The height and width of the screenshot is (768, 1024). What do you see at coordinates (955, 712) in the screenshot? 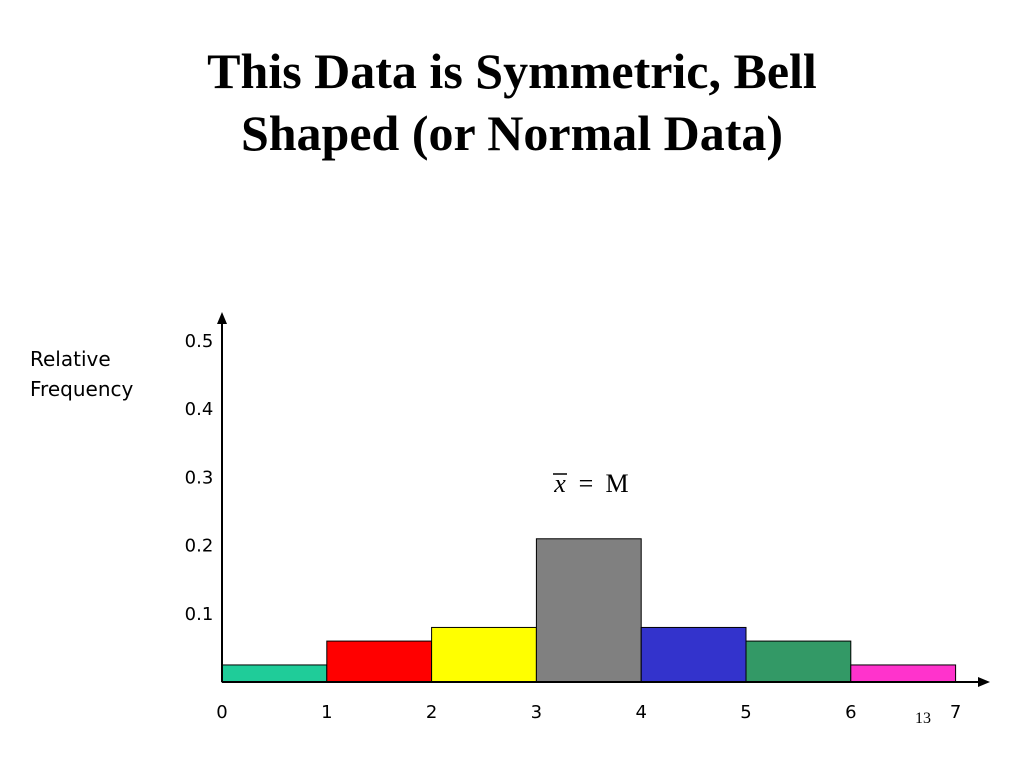
I see `x-tick-label-7: 7` at bounding box center [955, 712].